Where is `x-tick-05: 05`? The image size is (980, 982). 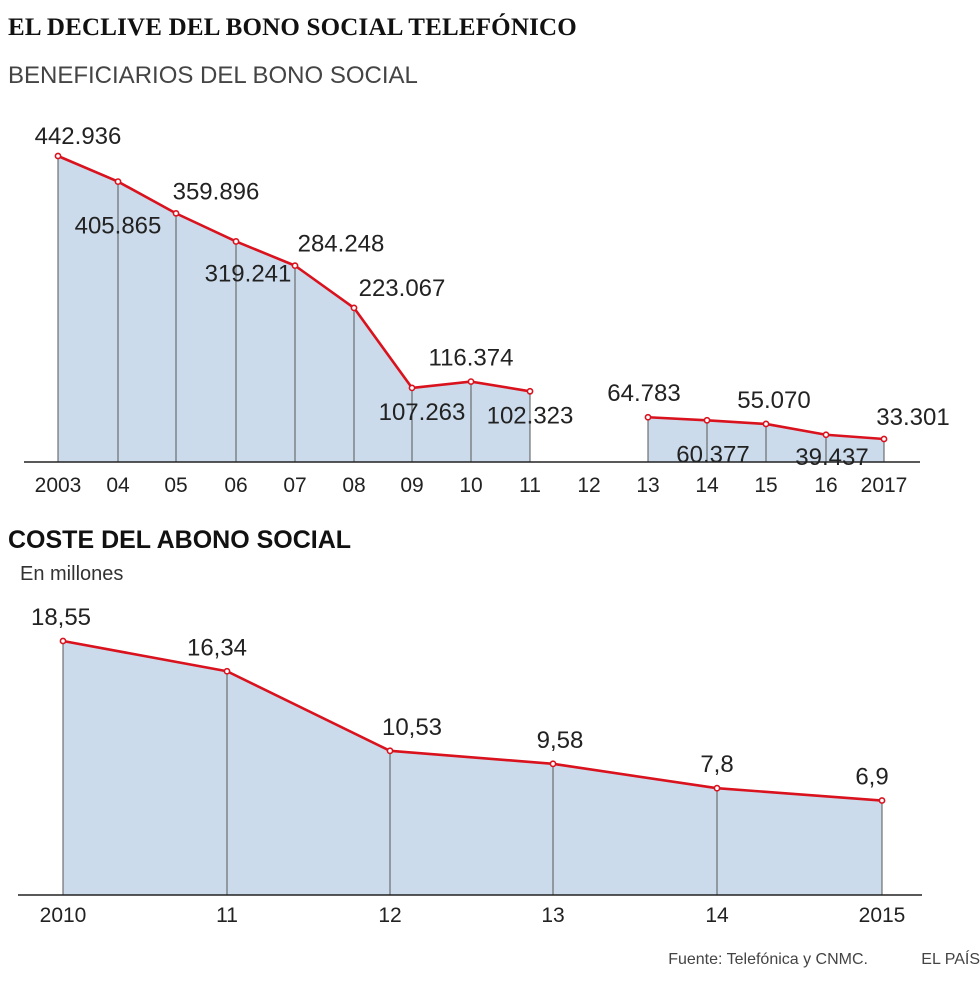
x-tick-05: 05 is located at coordinates (175, 485).